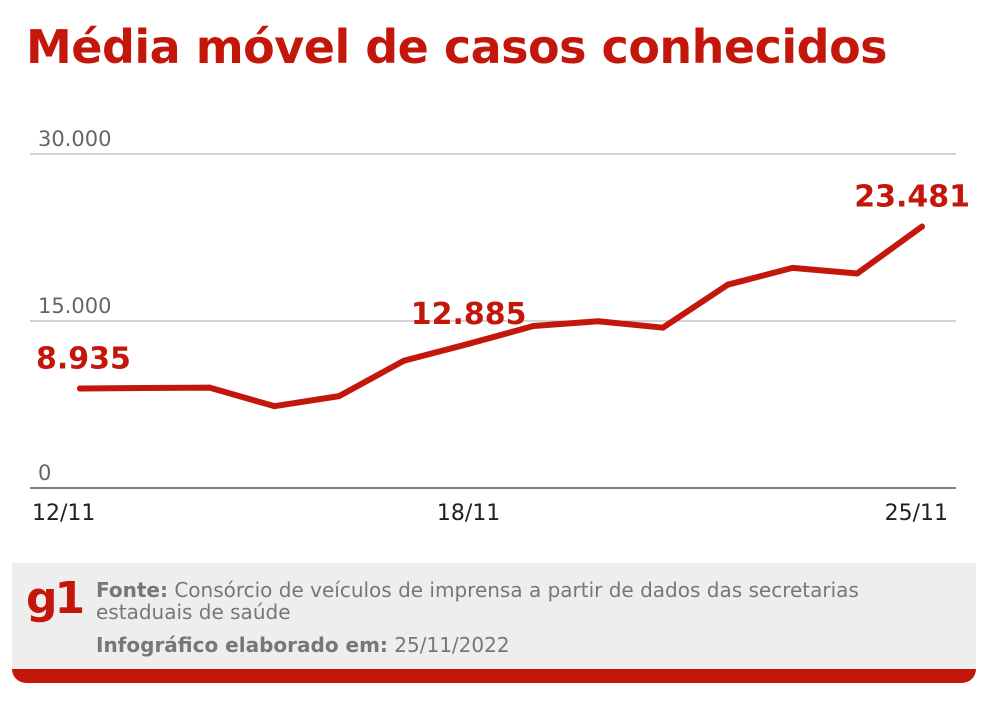  Describe the element at coordinates (457, 47) in the screenshot. I see `chart-title: Média móvel de casos conhecidos` at that location.